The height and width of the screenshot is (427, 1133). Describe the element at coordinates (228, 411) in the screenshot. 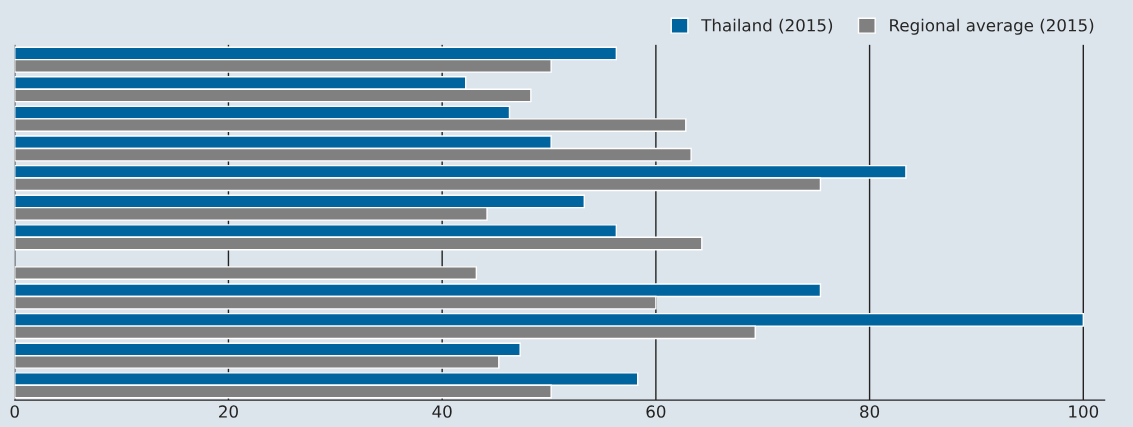

I see `x-tick-label: 20` at that location.